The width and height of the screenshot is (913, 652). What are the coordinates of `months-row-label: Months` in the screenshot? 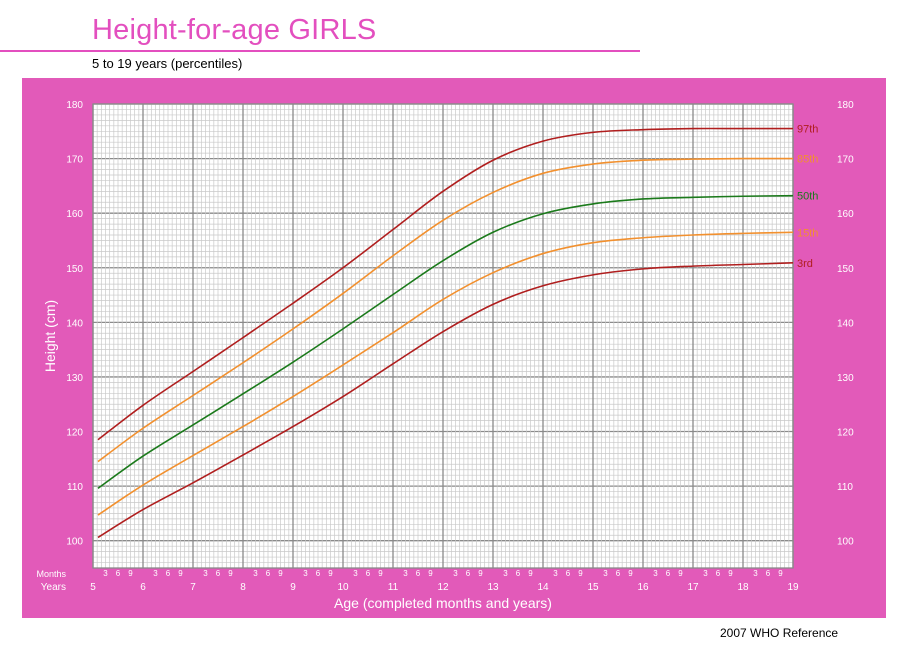 It's located at (51, 574).